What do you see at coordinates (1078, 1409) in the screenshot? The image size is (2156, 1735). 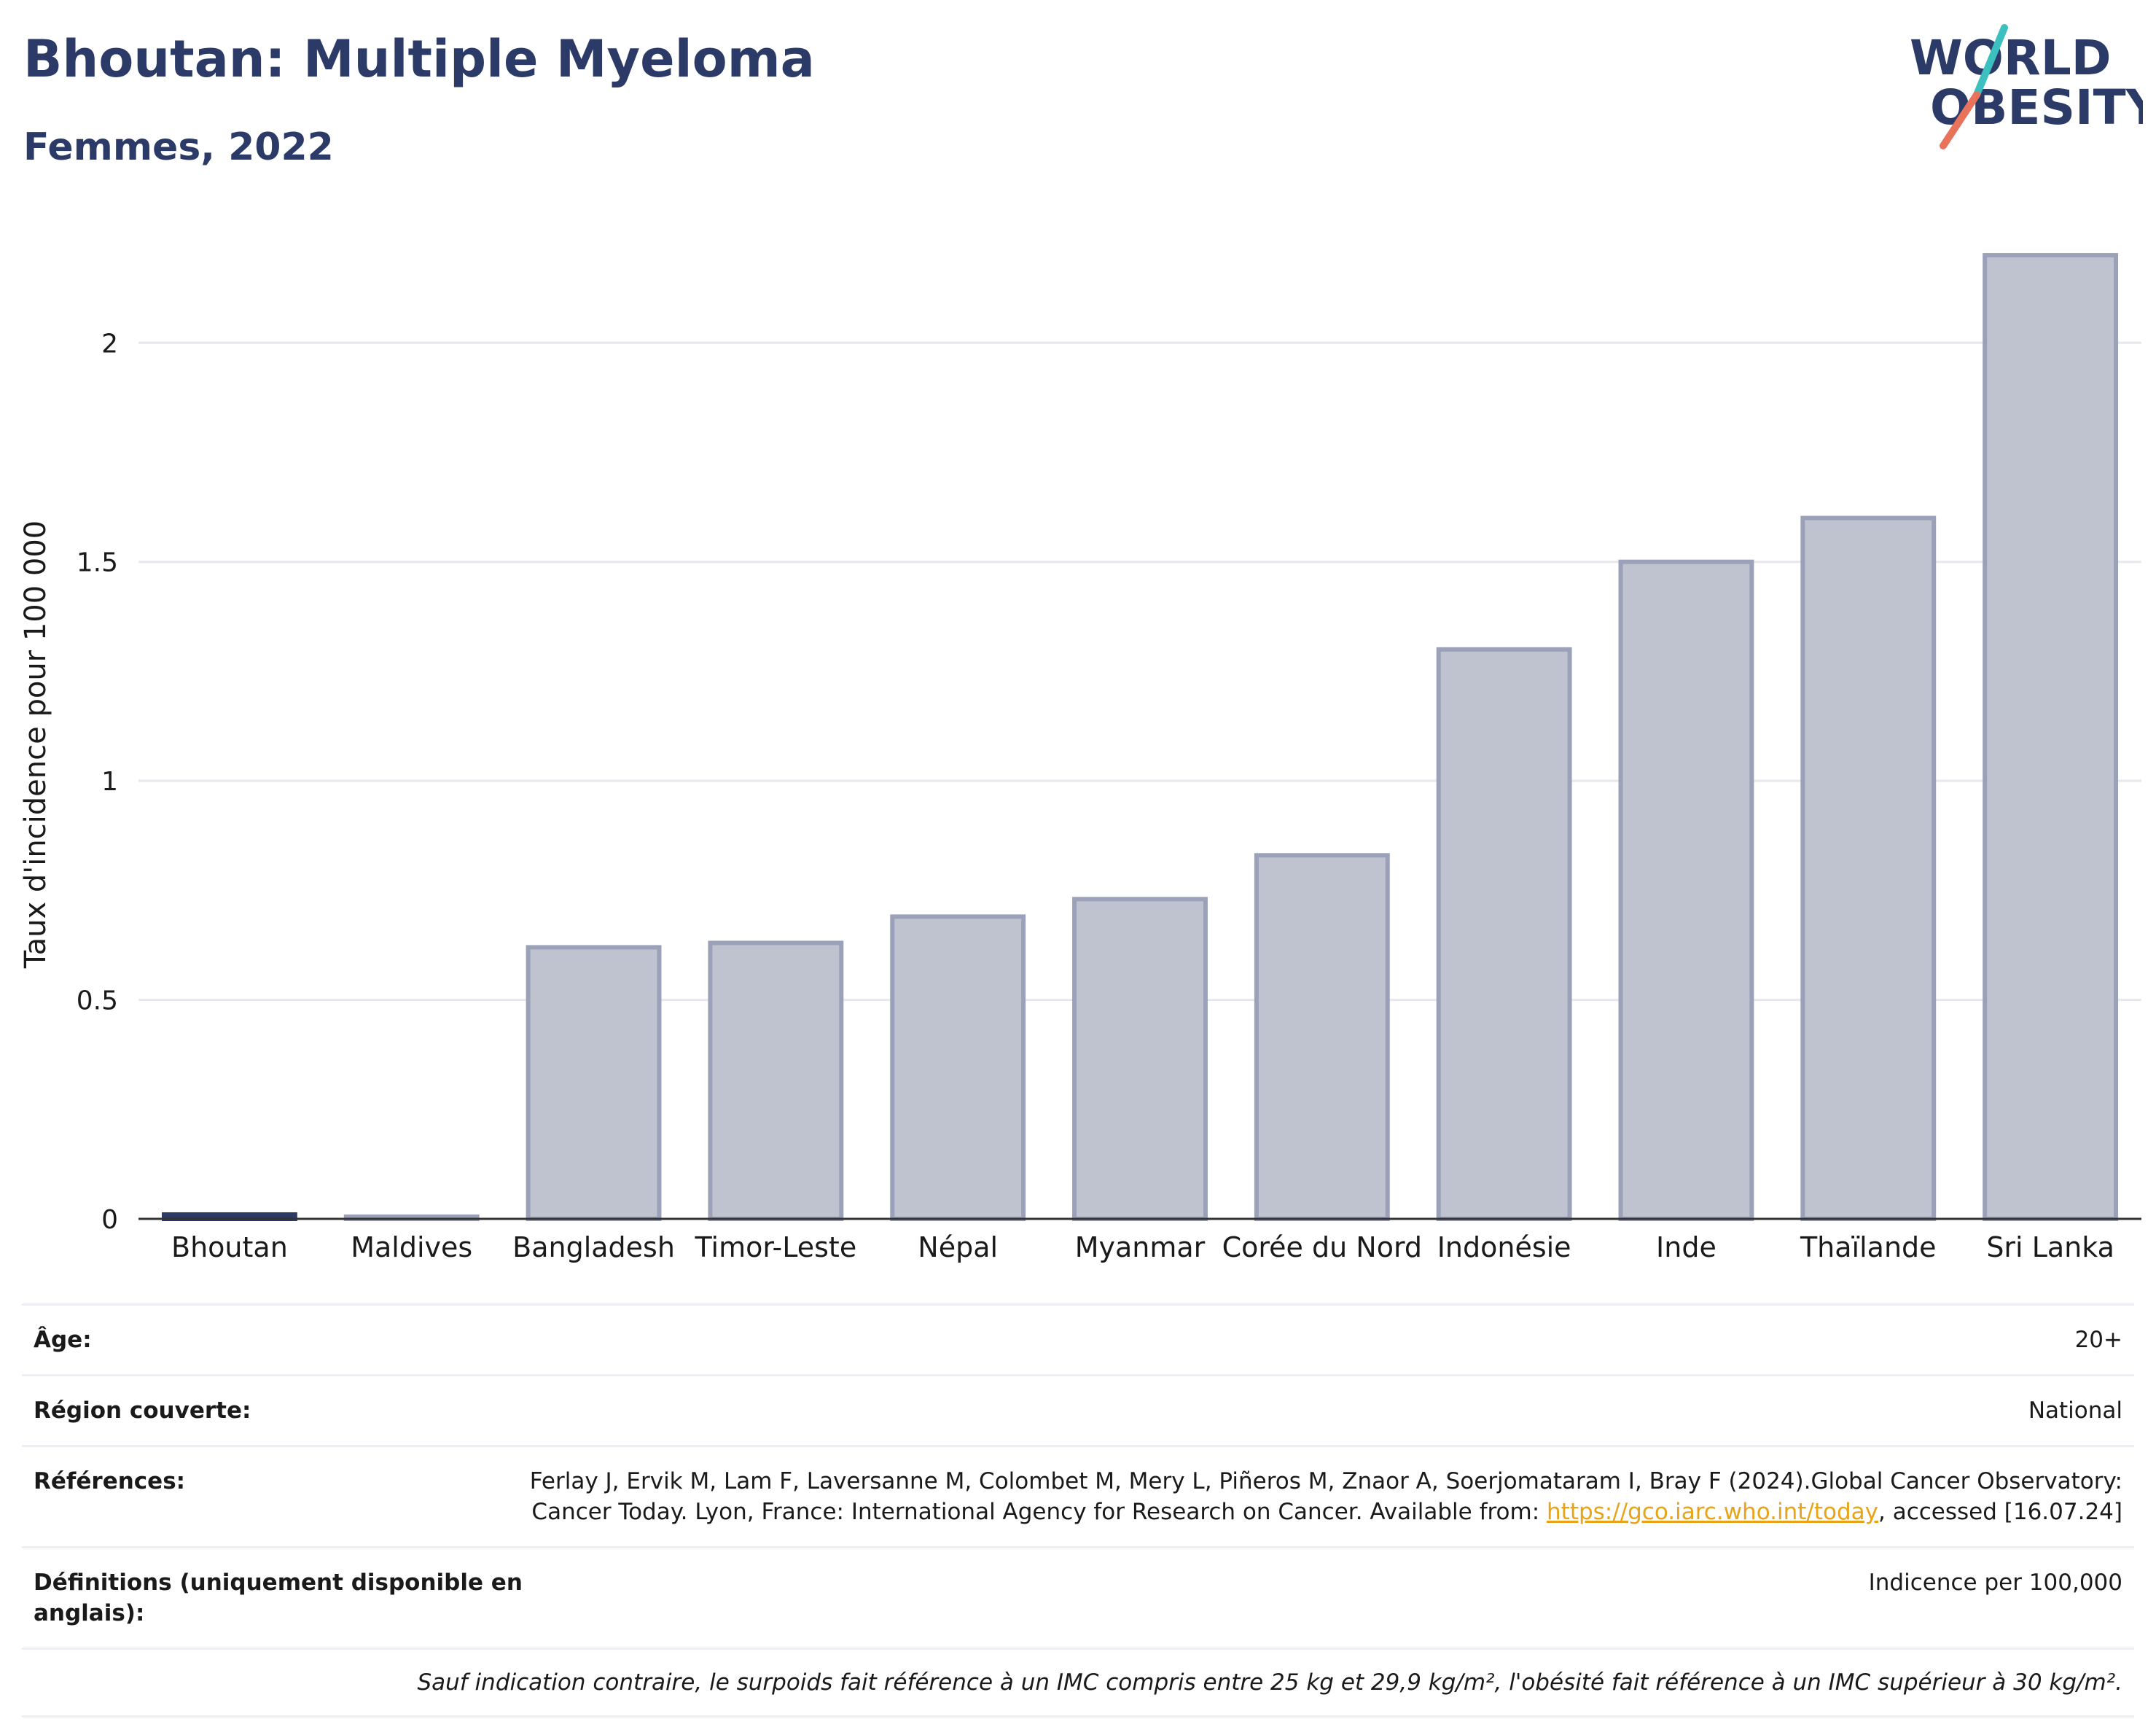 I see `meta-row-region: Région couverte: National` at bounding box center [1078, 1409].